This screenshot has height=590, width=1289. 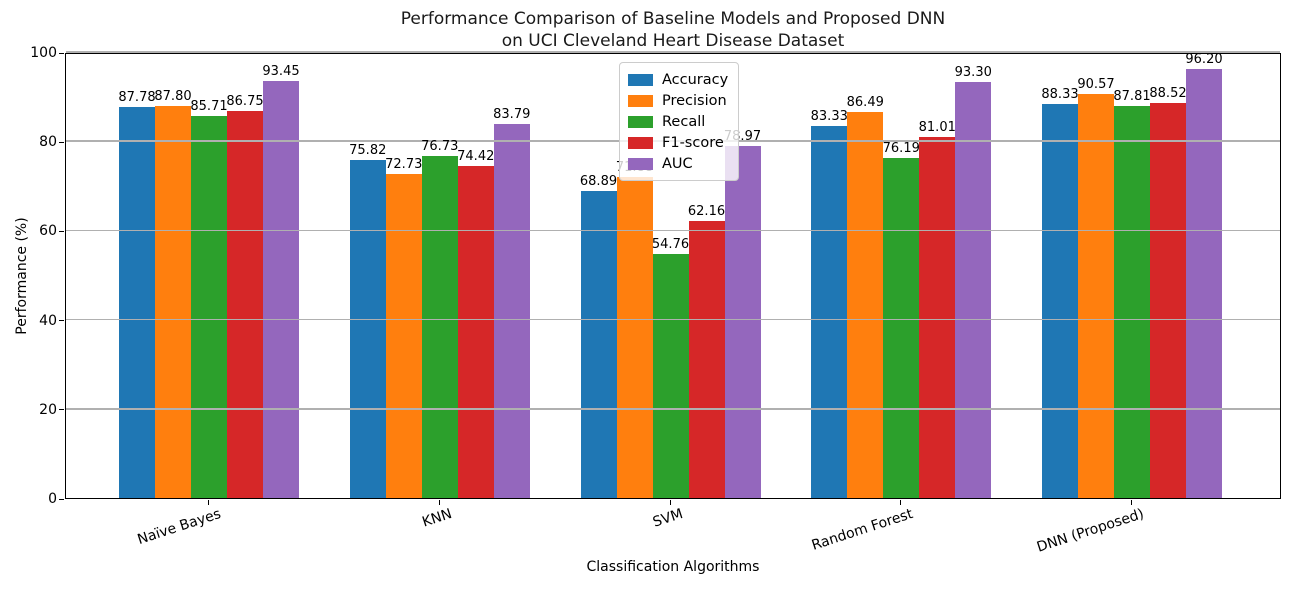 I want to click on legend-label: AUC, so click(x=677, y=163).